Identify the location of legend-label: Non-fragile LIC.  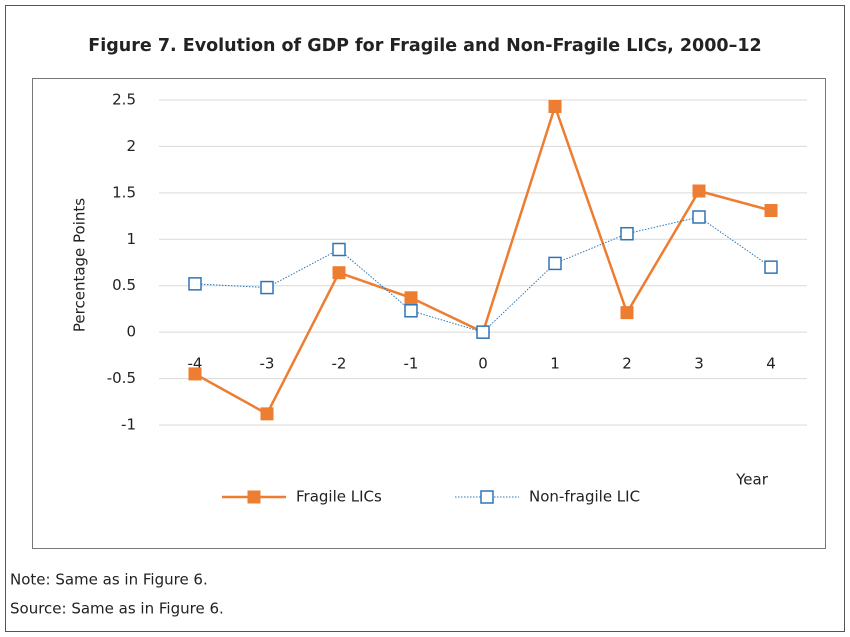
(584, 497).